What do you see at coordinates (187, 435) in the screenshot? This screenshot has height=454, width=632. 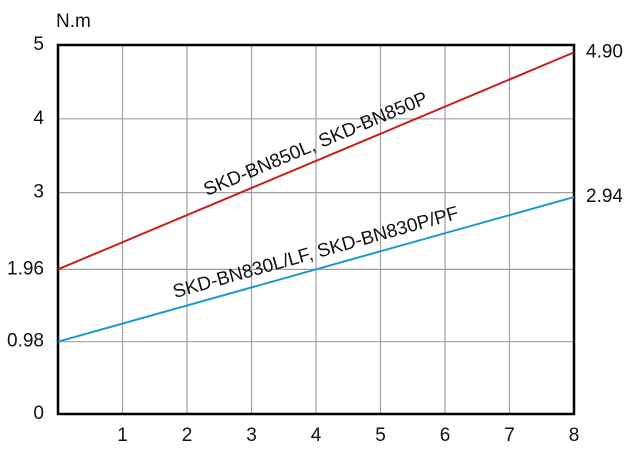 I see `x-tick-label: 2` at bounding box center [187, 435].